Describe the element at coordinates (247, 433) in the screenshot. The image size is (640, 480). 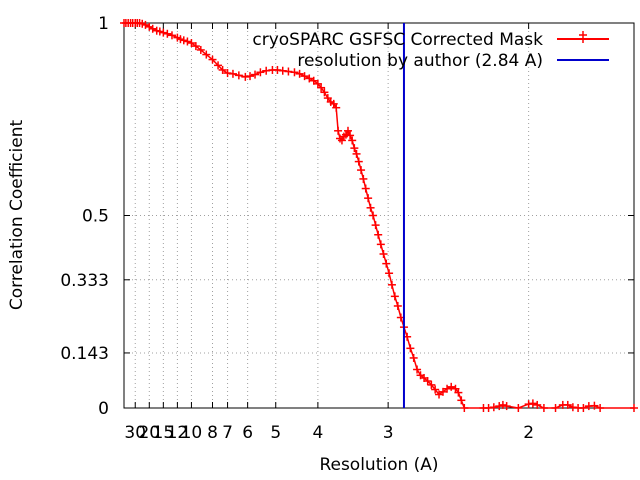
I see `x-tick-label: 6` at that location.